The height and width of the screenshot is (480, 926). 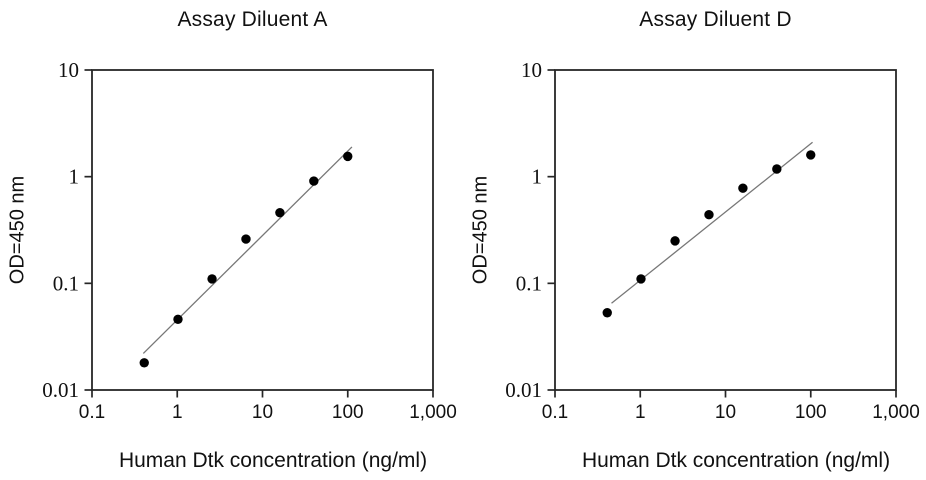 I want to click on chart-title: Assay Diluent A, so click(x=252, y=19).